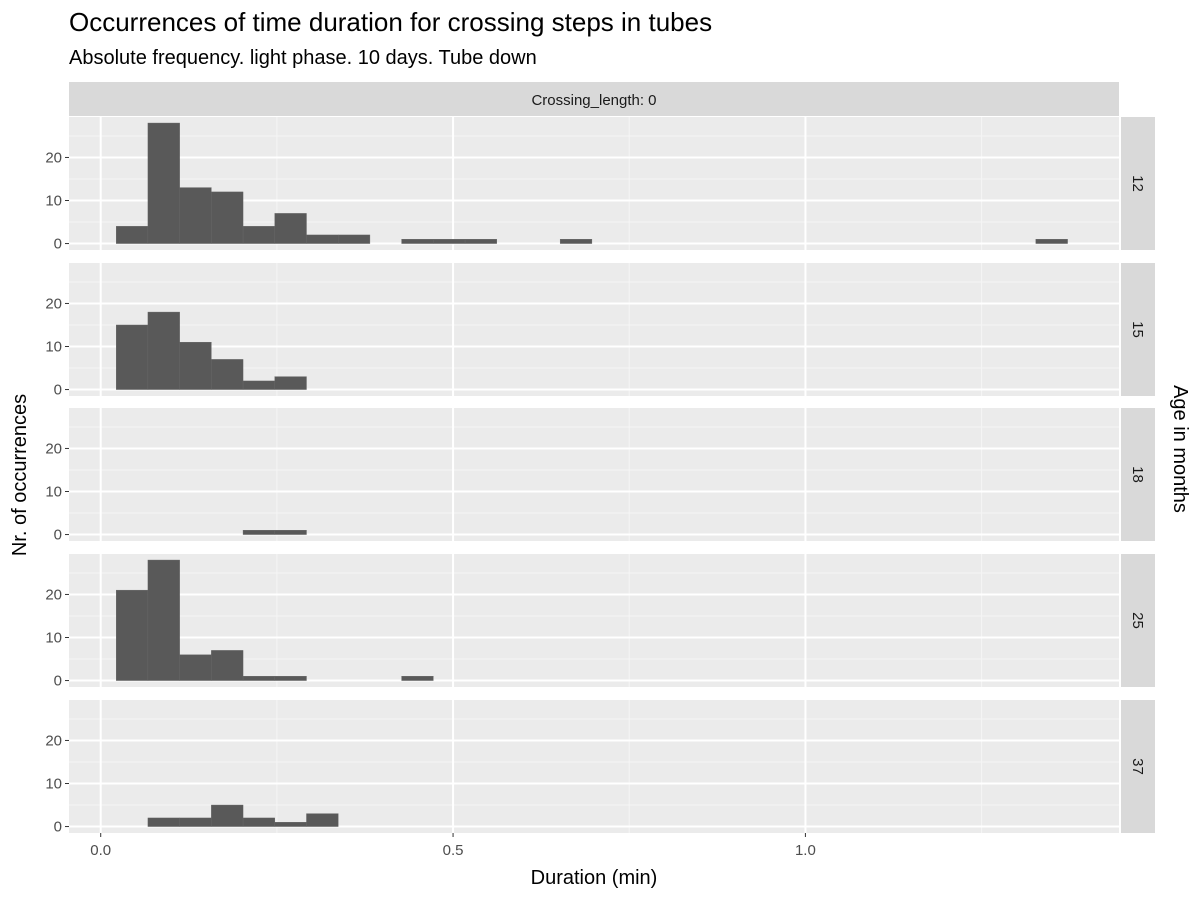  I want to click on facet-row-title: Age in months, so click(1180, 449).